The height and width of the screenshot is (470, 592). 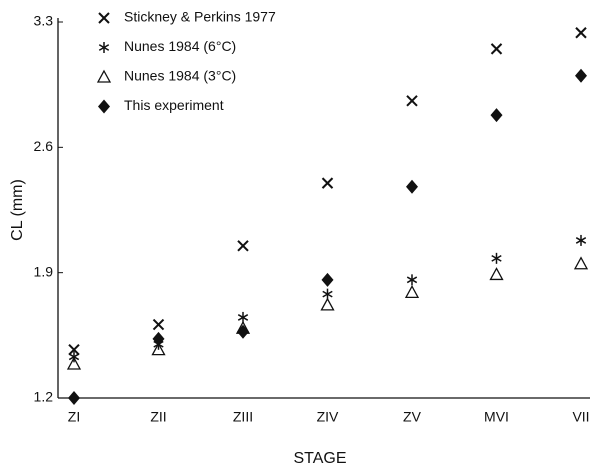 What do you see at coordinates (74, 417) in the screenshot?
I see `x-tick-label: ZI` at bounding box center [74, 417].